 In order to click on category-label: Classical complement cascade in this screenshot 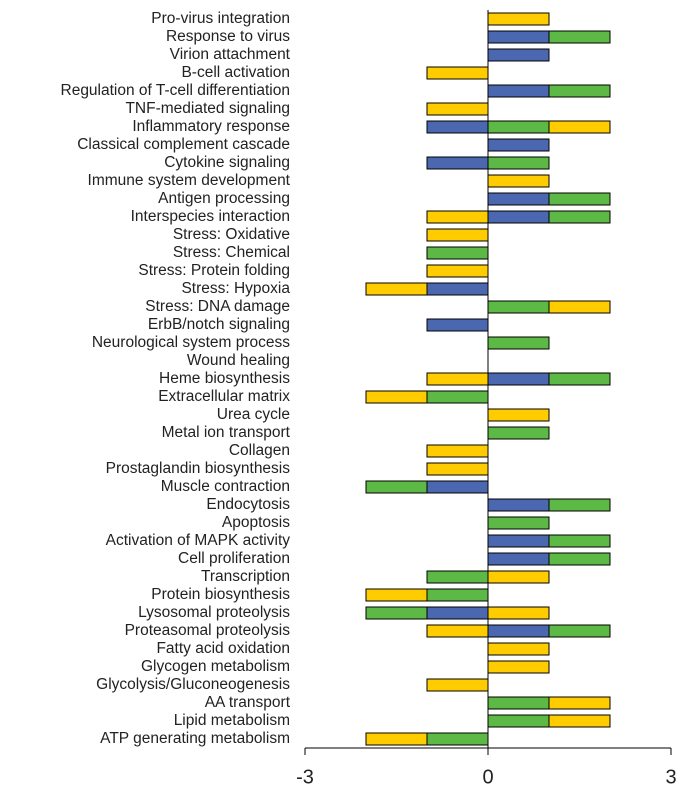, I will do `click(183, 144)`.